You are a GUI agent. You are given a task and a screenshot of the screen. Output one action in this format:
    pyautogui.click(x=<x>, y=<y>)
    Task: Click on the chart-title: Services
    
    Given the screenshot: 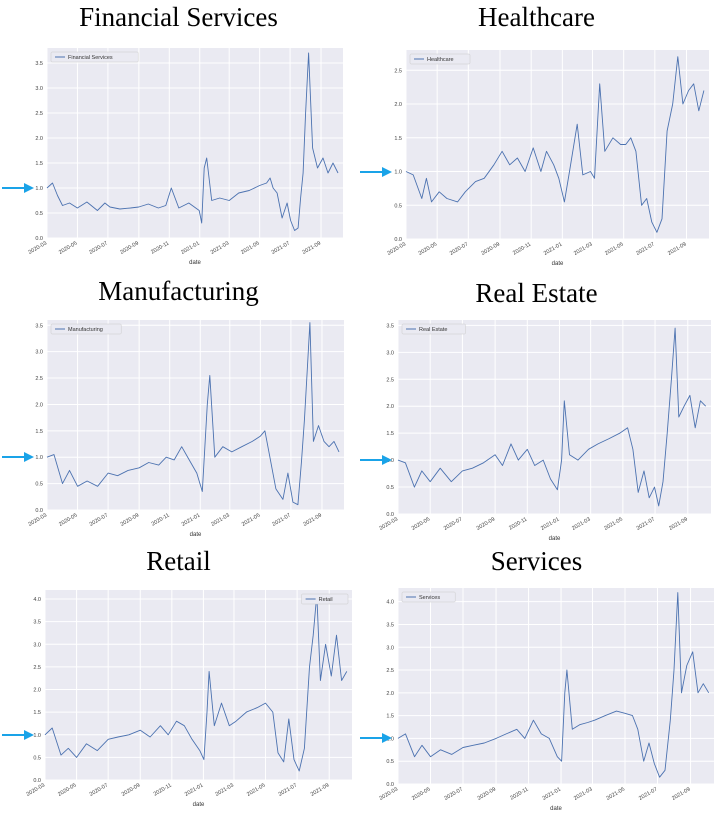 What is the action you would take?
    pyautogui.click(x=536, y=561)
    